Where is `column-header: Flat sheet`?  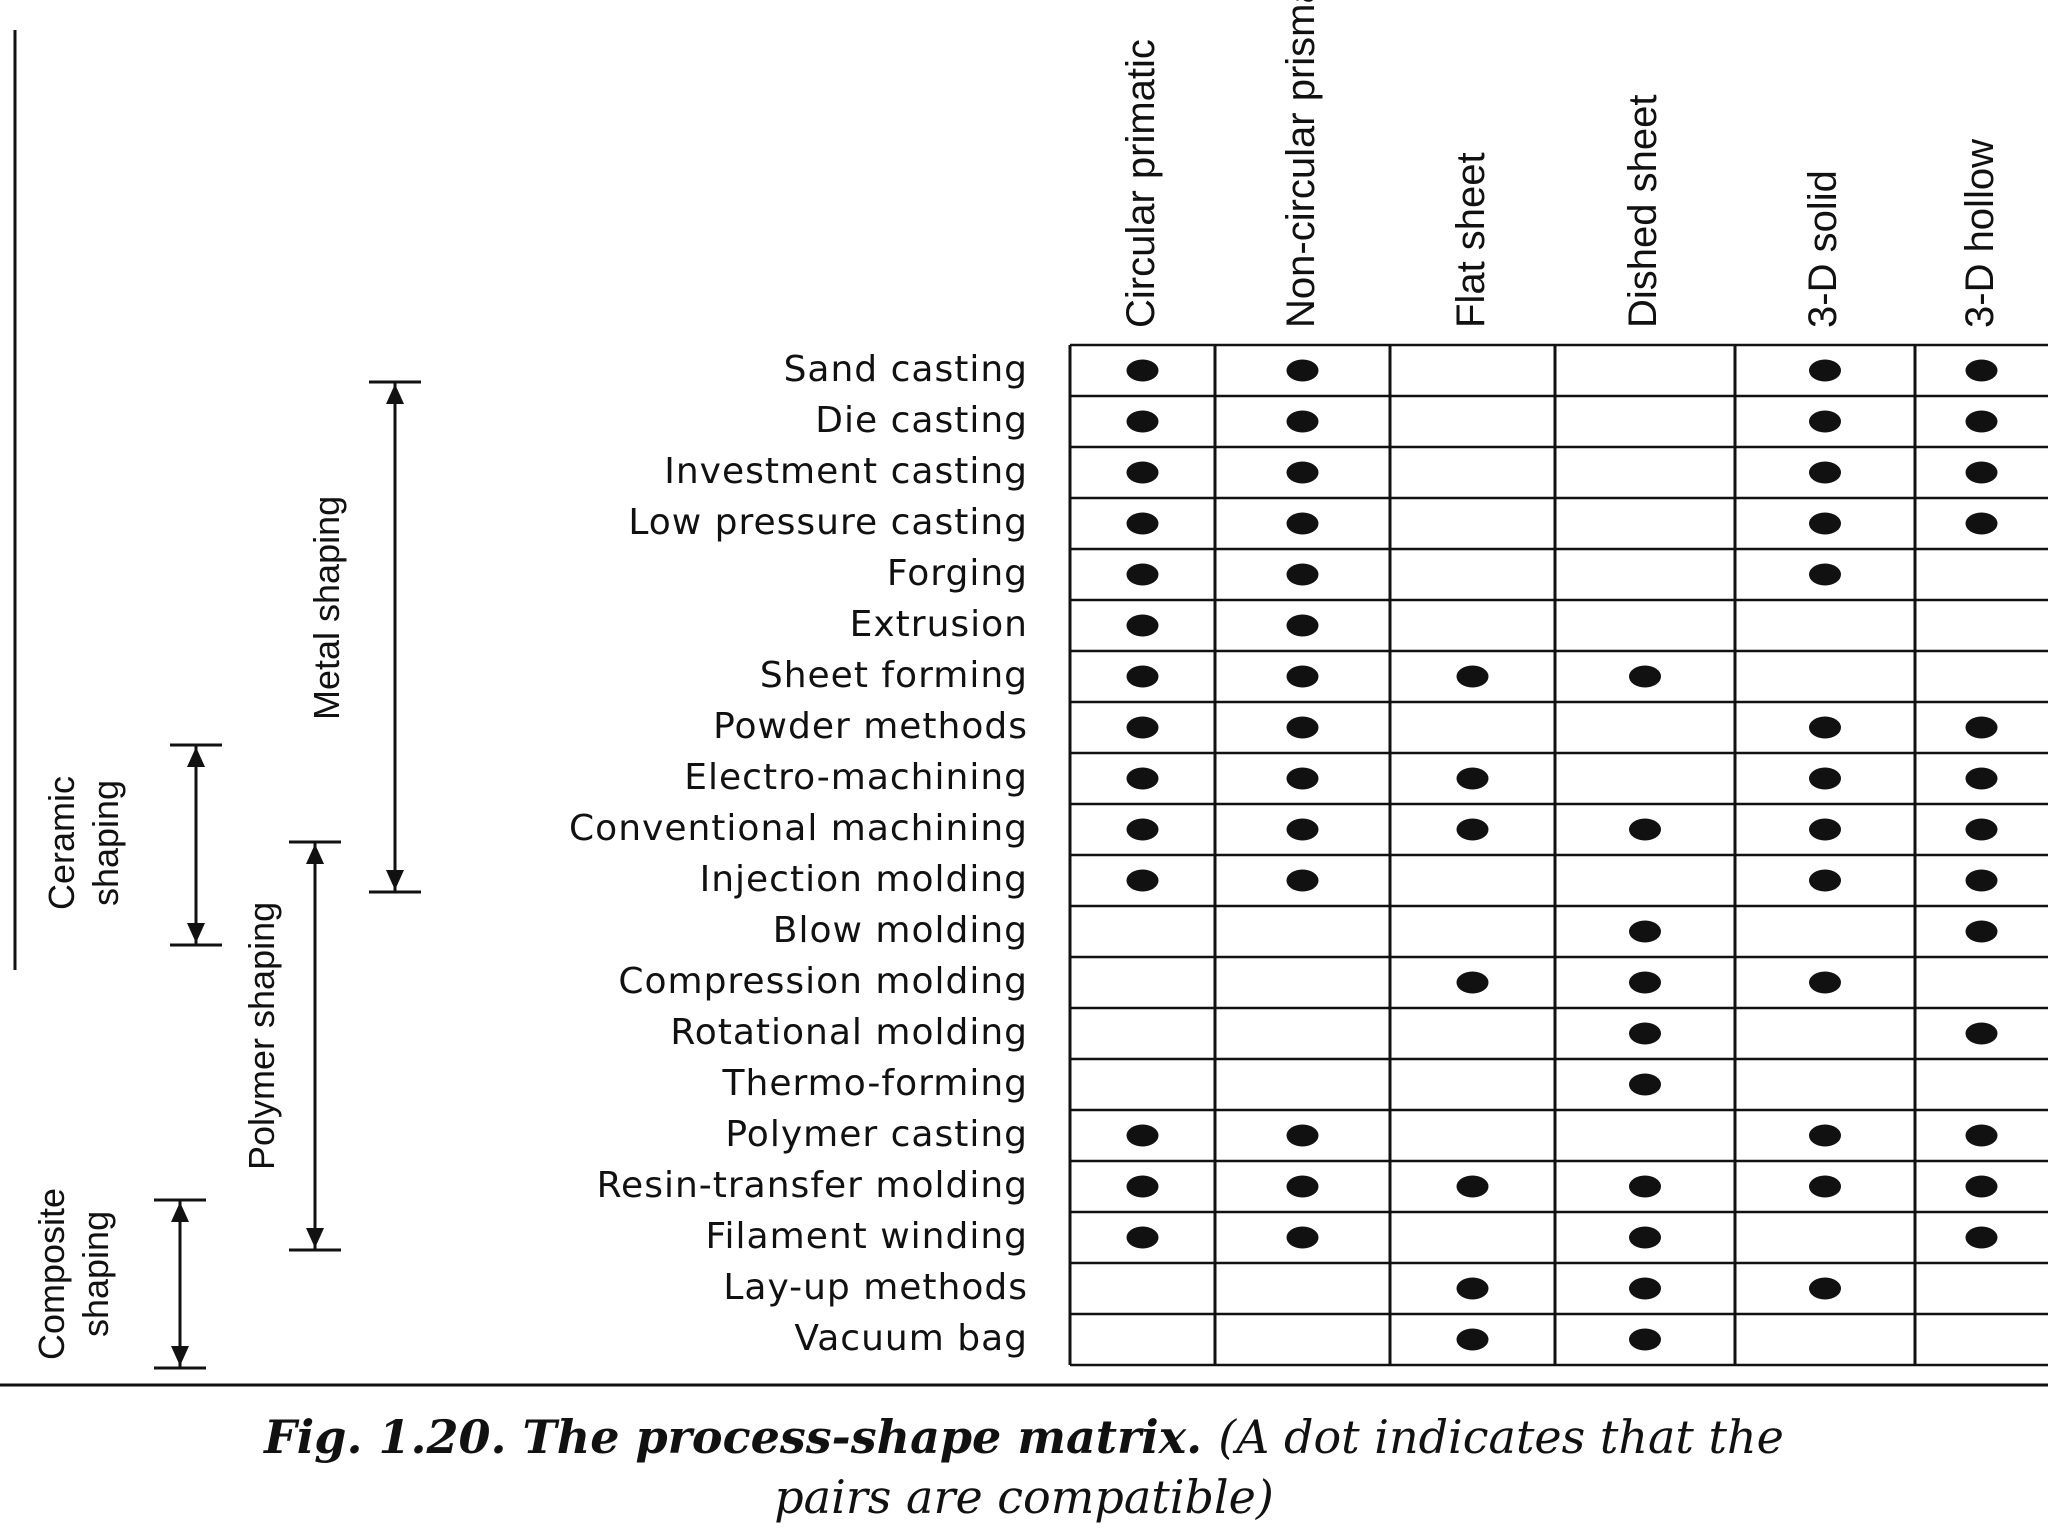 column-header: Flat sheet is located at coordinates (1470, 240).